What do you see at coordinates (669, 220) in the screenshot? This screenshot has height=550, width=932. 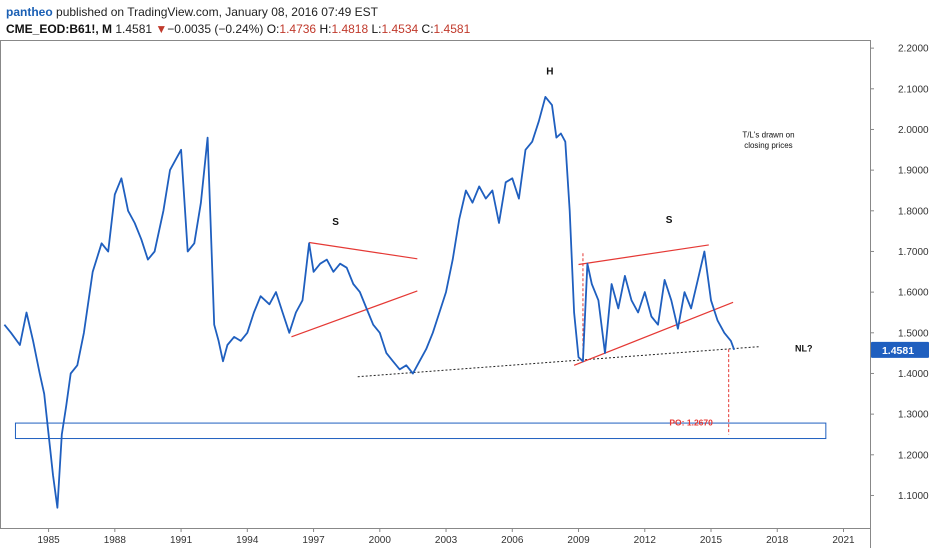 I see `right-shoulder-label: S` at bounding box center [669, 220].